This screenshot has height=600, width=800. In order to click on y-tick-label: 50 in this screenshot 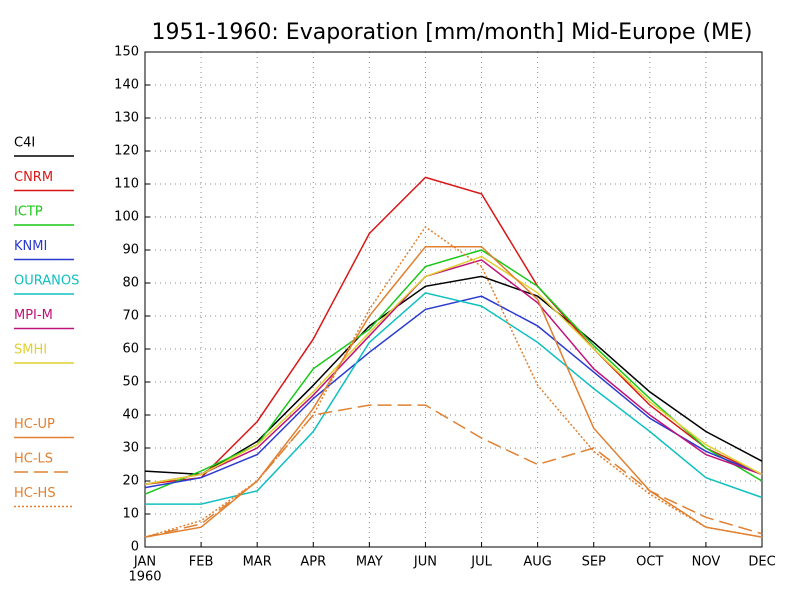, I will do `click(130, 382)`.